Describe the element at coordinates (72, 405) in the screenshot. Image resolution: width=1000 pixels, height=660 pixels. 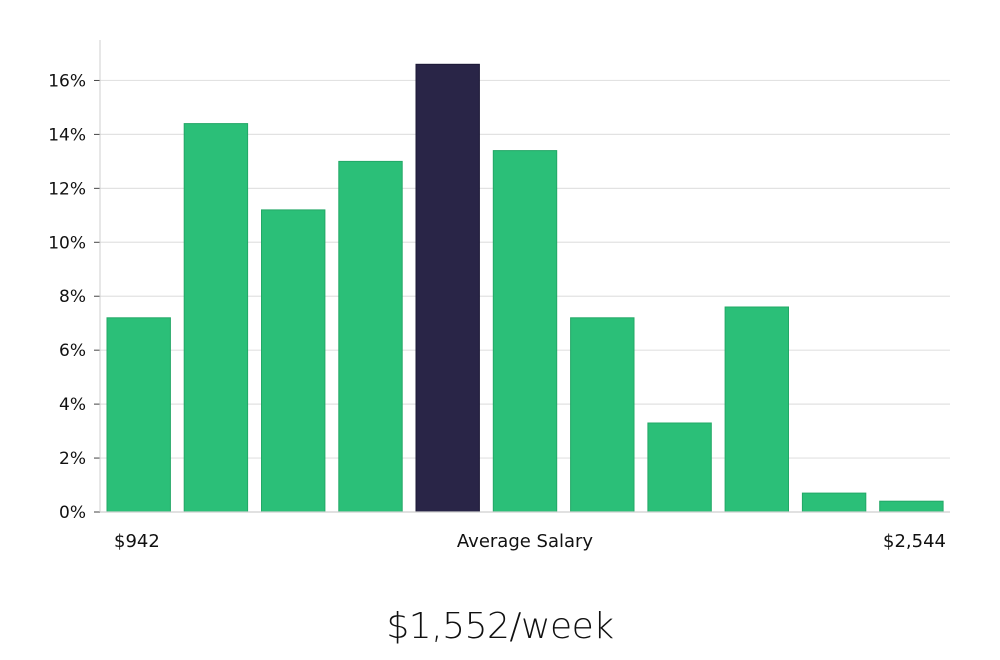
I see `y-tick-label: 4%` at that location.